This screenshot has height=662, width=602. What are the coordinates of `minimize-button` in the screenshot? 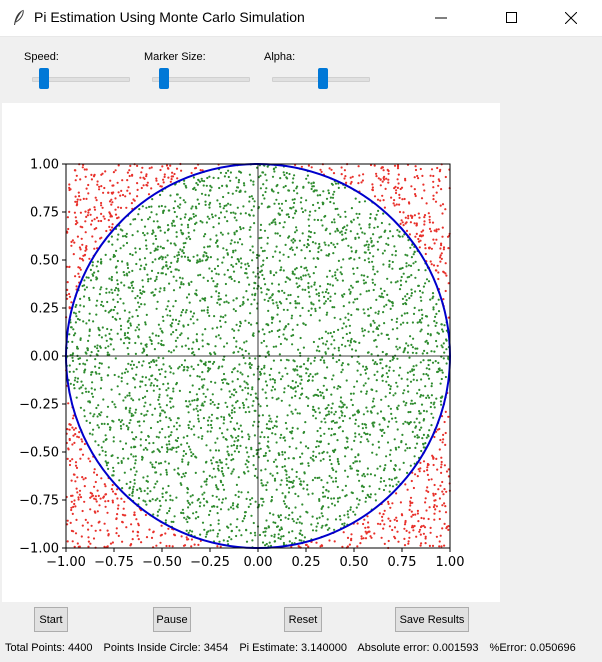 It's located at (441, 18).